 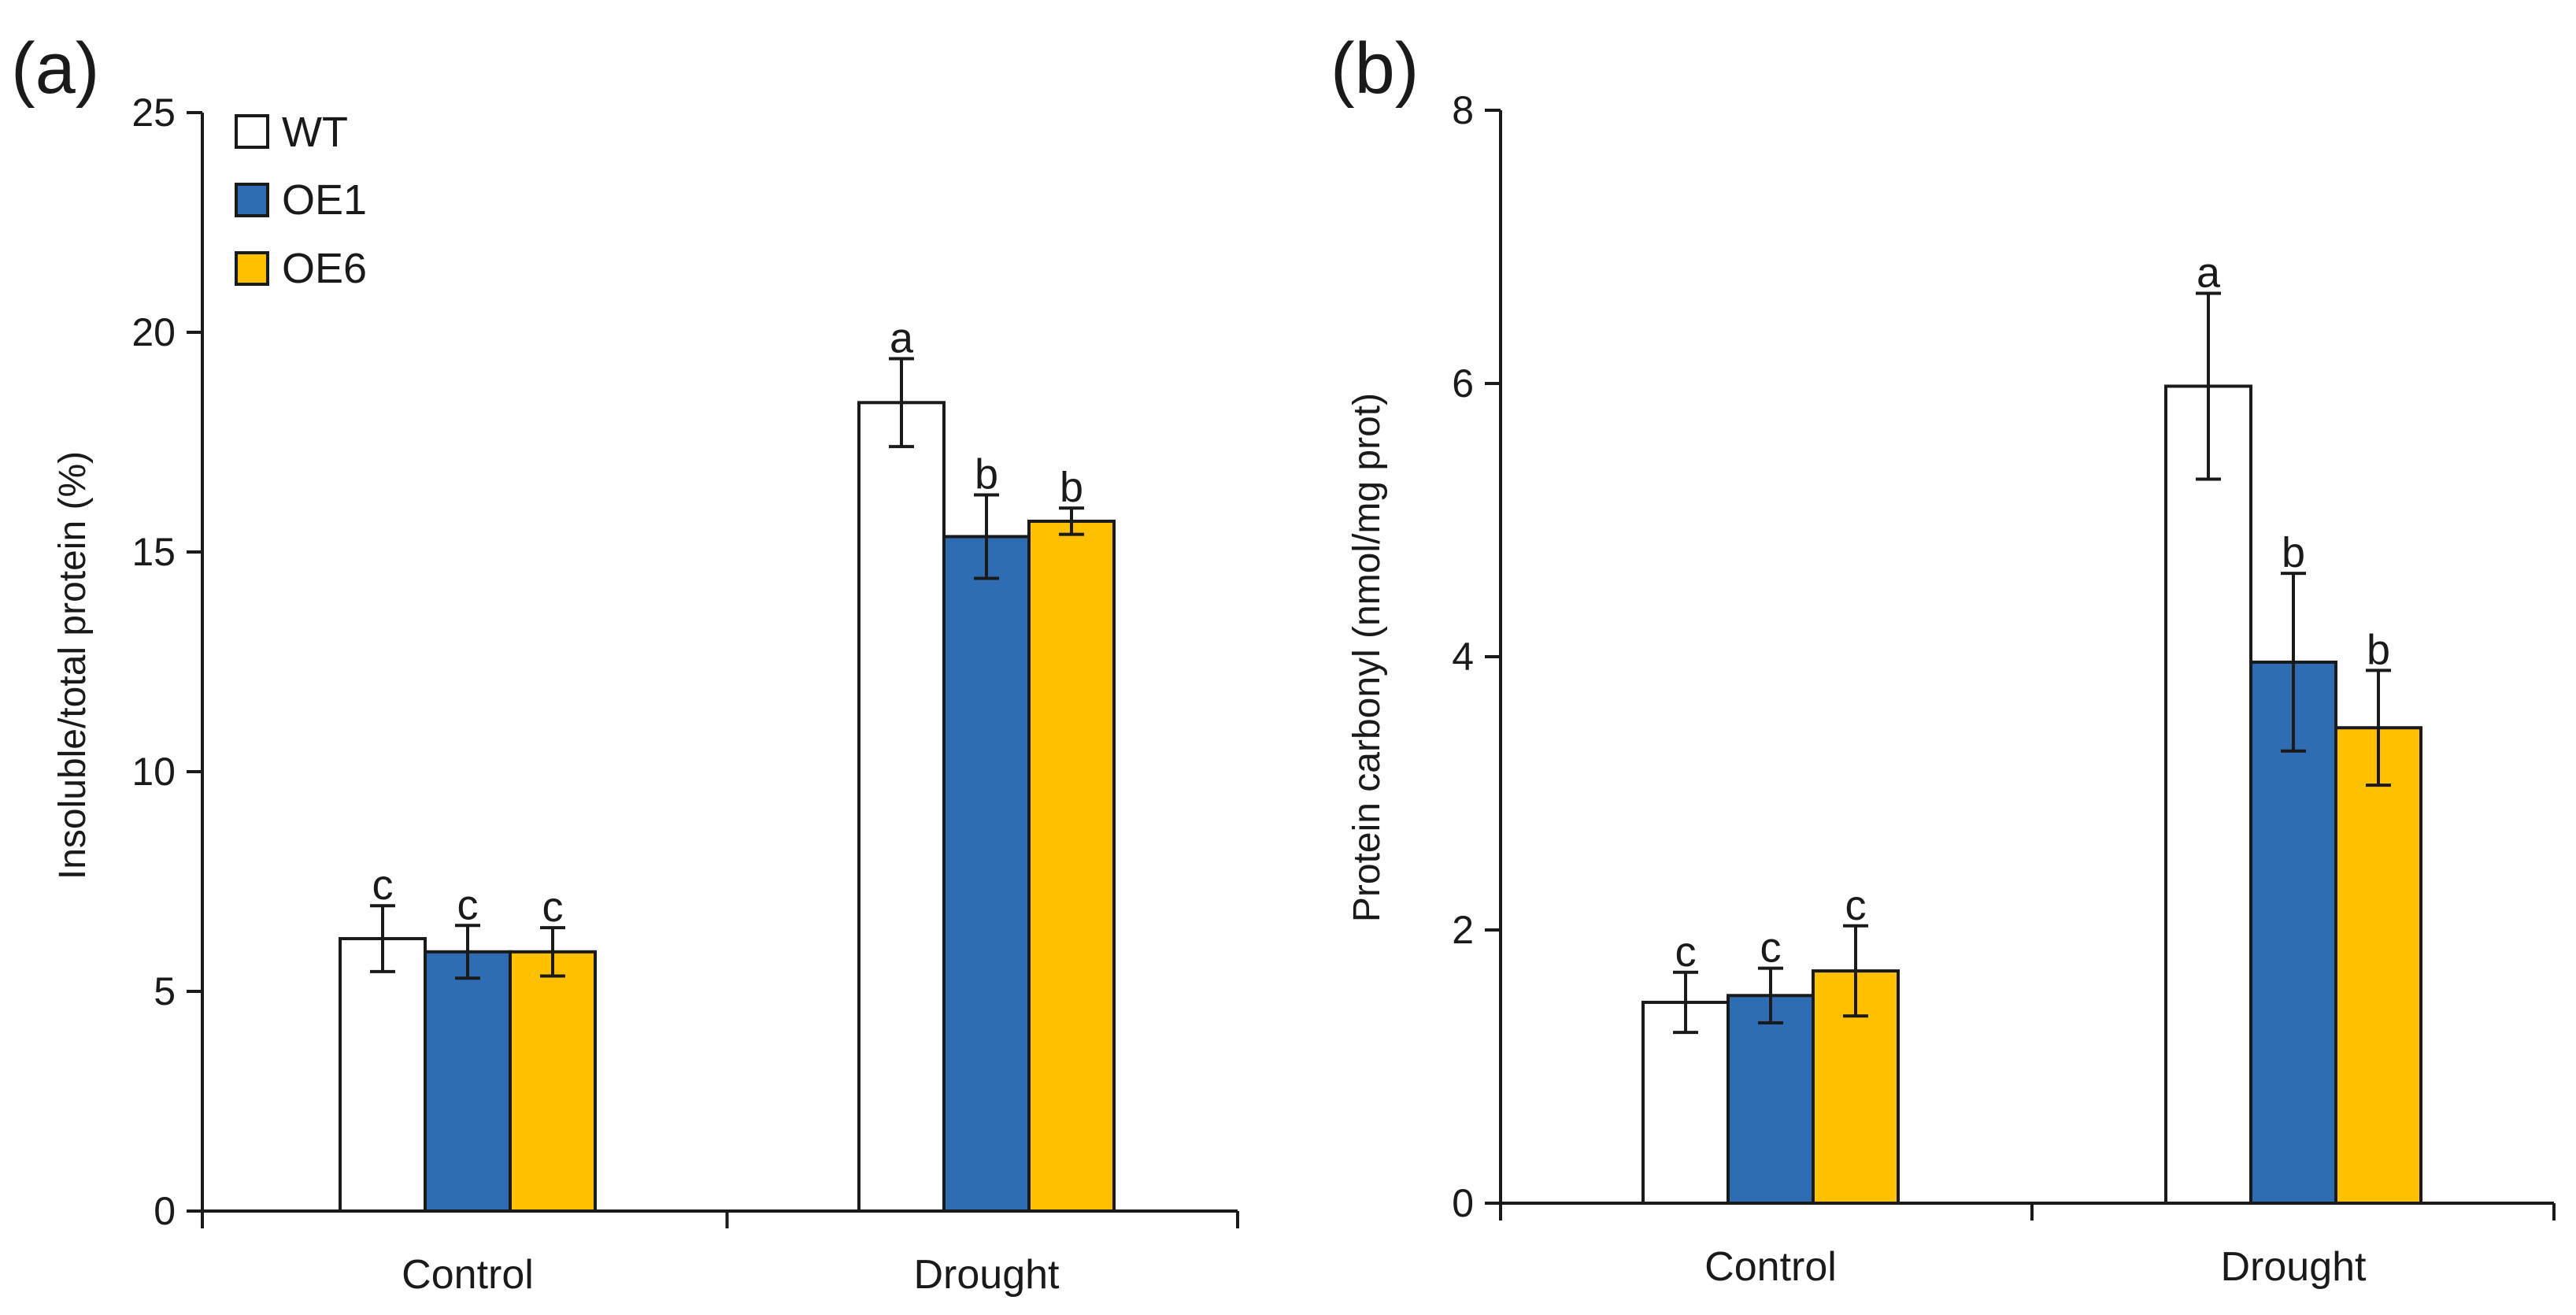 What do you see at coordinates (252, 200) in the screenshot?
I see `legend-swatch-oe1` at bounding box center [252, 200].